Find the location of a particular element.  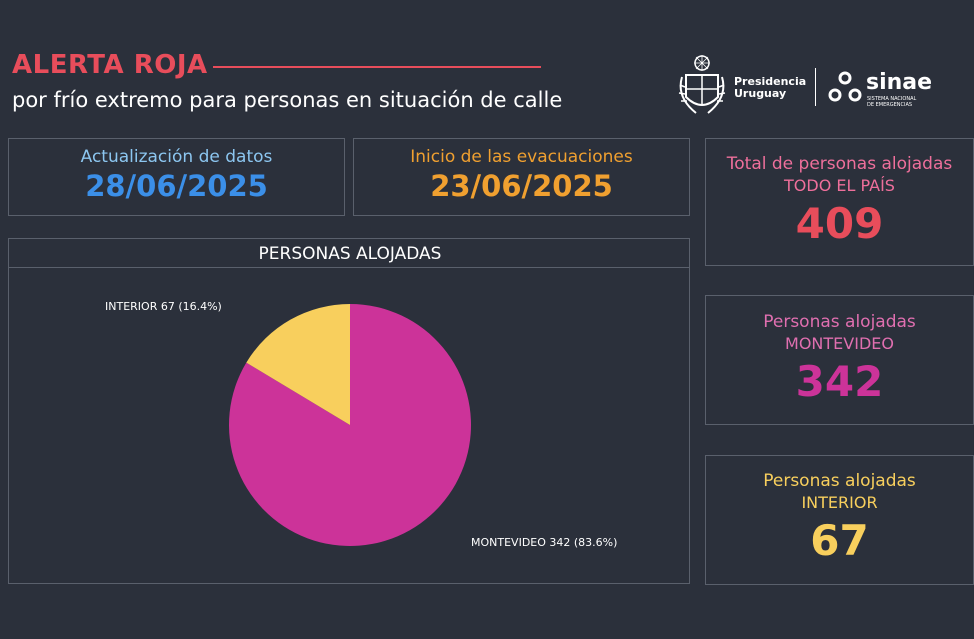

evacuation-start-value: 23/06/2025 is located at coordinates (521, 186).